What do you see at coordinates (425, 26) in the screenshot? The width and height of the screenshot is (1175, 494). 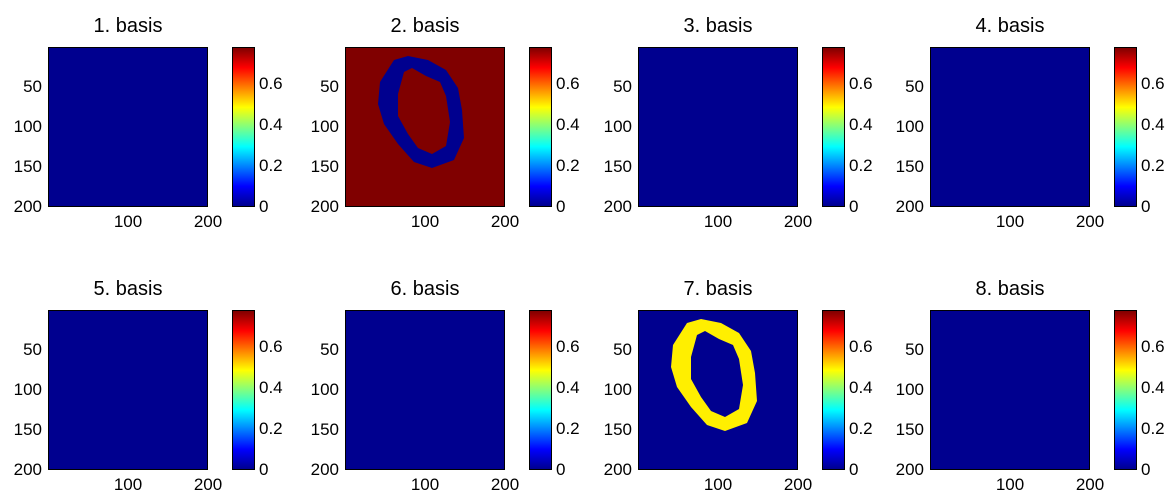 I see `chart-title: 2. basis` at bounding box center [425, 26].